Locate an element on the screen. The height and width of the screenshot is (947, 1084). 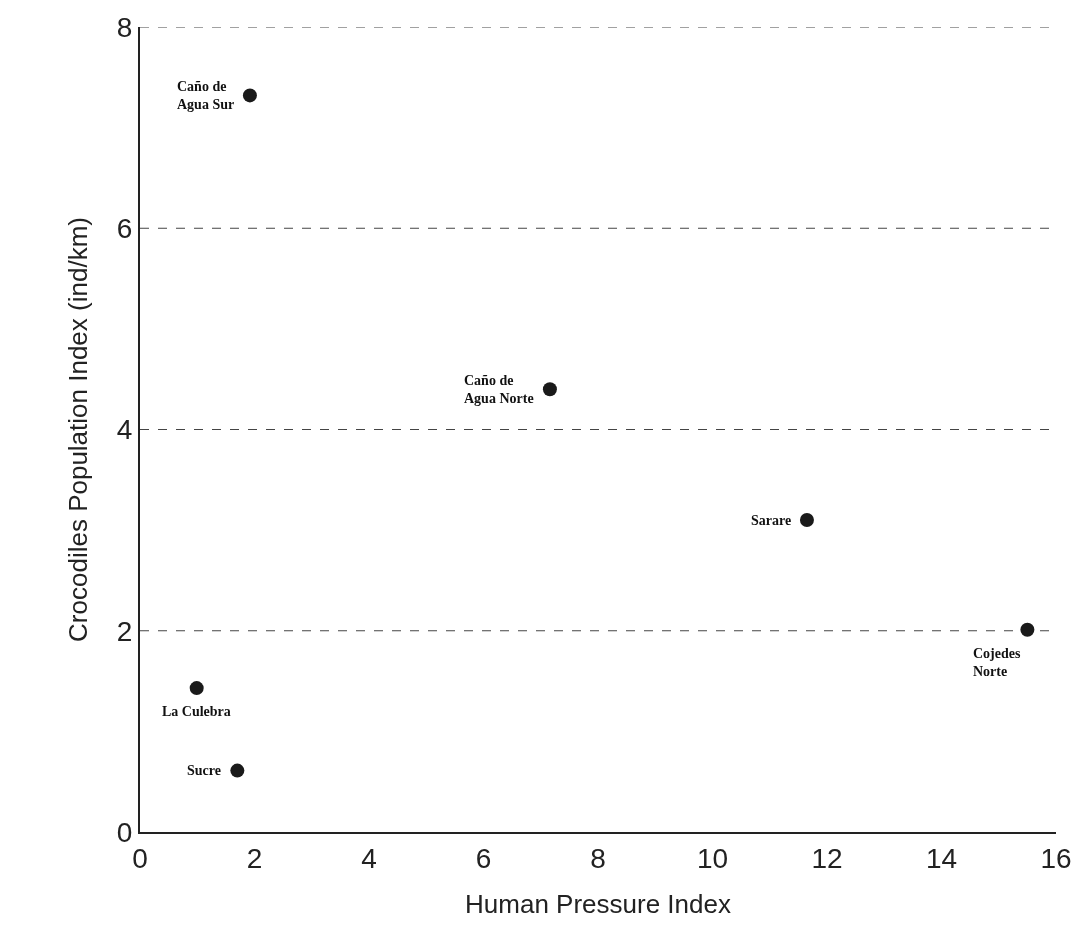
y-tick-label: 8 is located at coordinates (124, 27).